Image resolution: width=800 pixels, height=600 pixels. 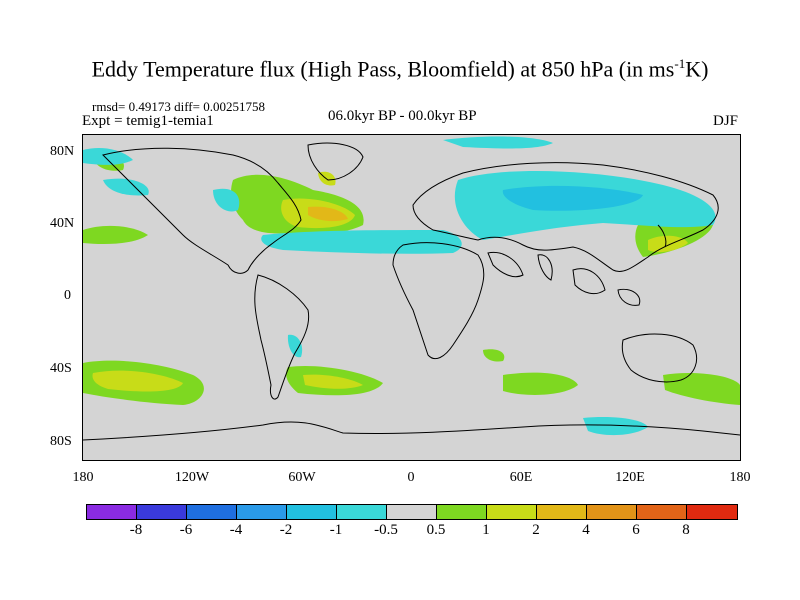 What do you see at coordinates (520, 266) in the screenshot?
I see `coast-arabia-india` at bounding box center [520, 266].